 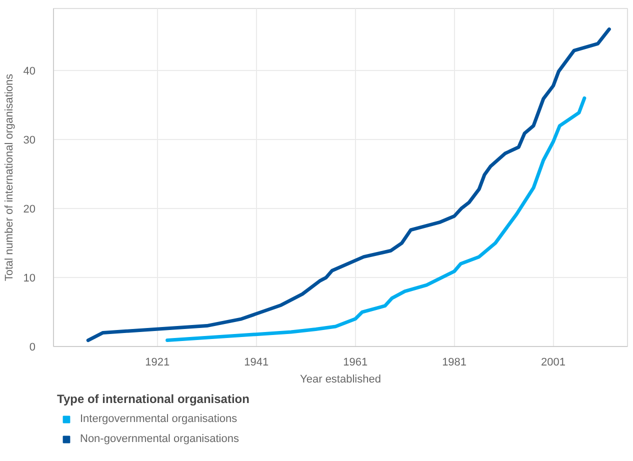 What do you see at coordinates (159, 419) in the screenshot?
I see `legend-label: Intergovernmental organisations` at bounding box center [159, 419].